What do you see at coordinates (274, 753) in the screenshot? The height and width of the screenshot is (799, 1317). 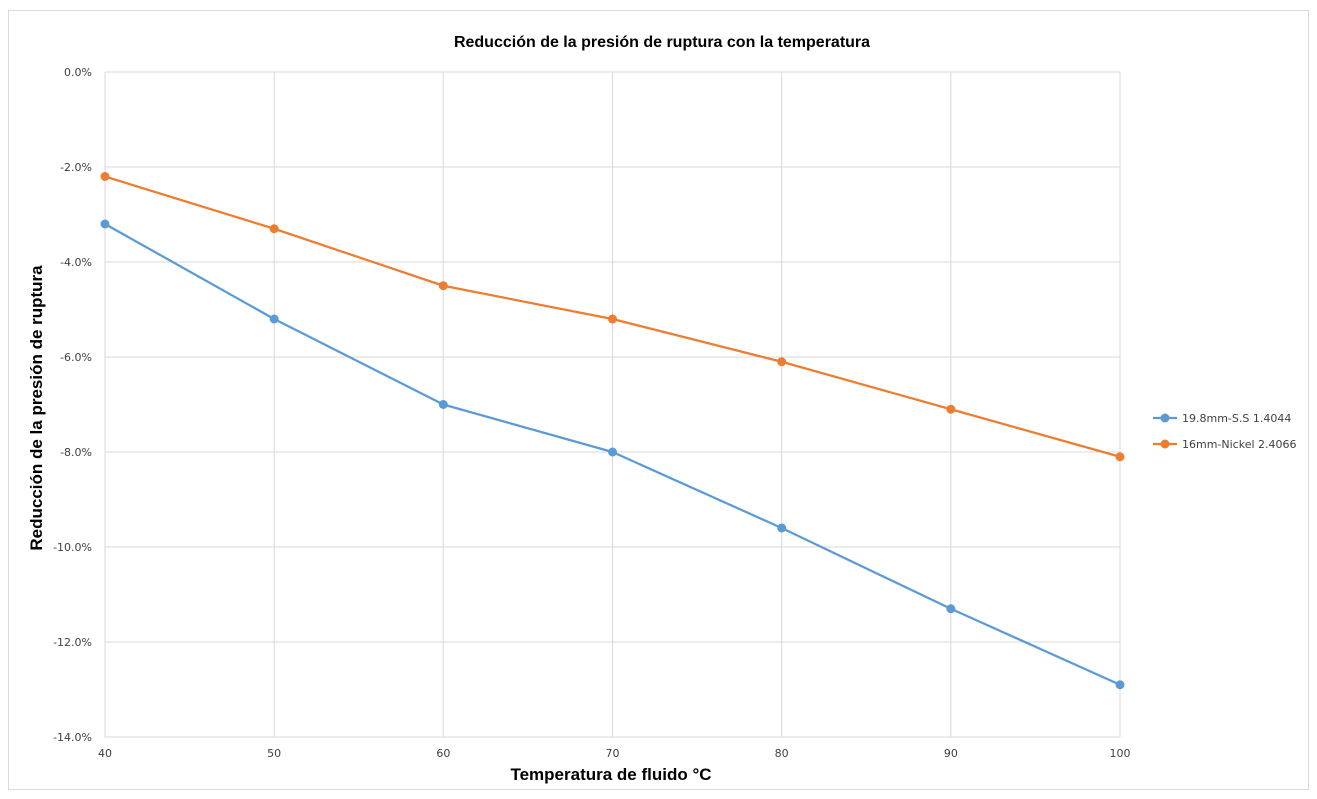 I see `x-tick-label: 50` at bounding box center [274, 753].